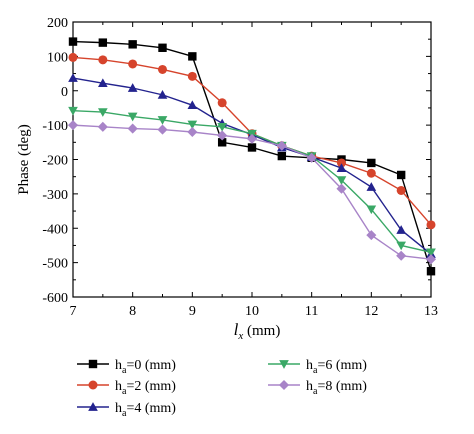  What do you see at coordinates (151, 386) in the screenshot?
I see `legend-label-rest: =2 (mm)` at bounding box center [151, 386].